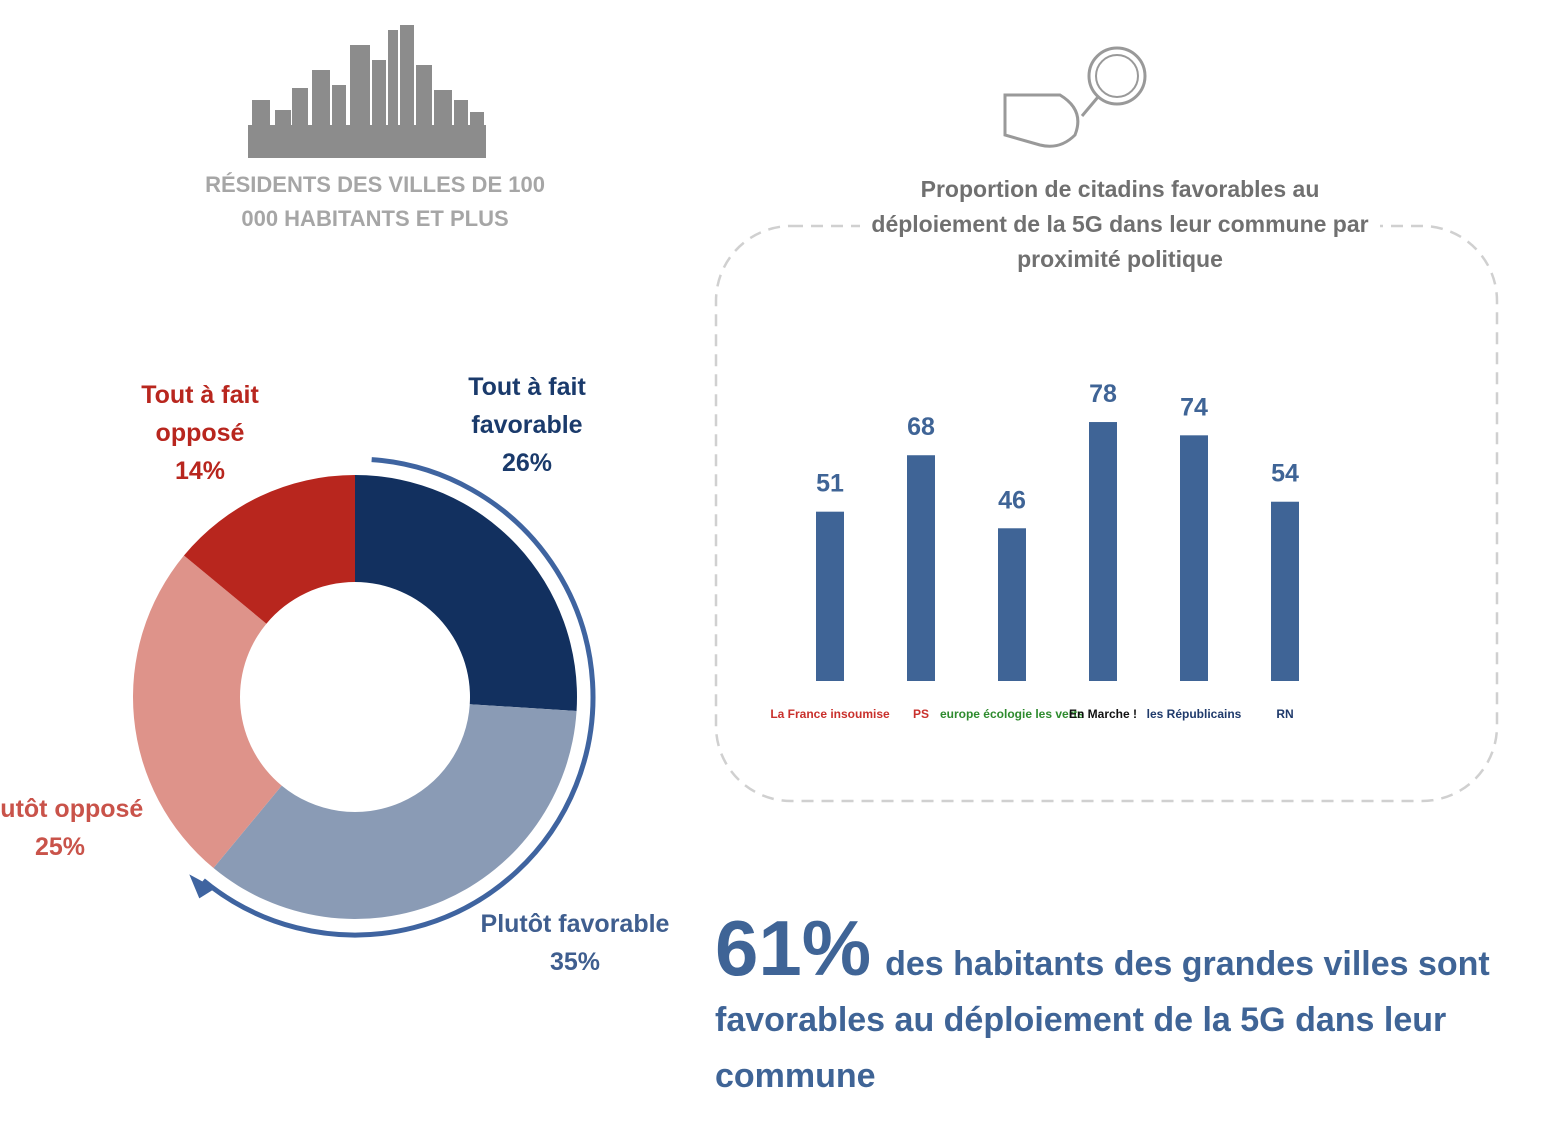 This screenshot has height=1130, width=1566. I want to click on value-label: 78, so click(1103, 394).